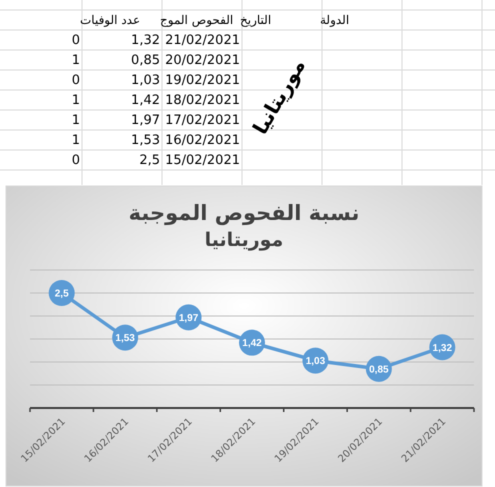 The image size is (495, 487). What do you see at coordinates (442, 348) in the screenshot?
I see `data-label: 1,32` at bounding box center [442, 348].